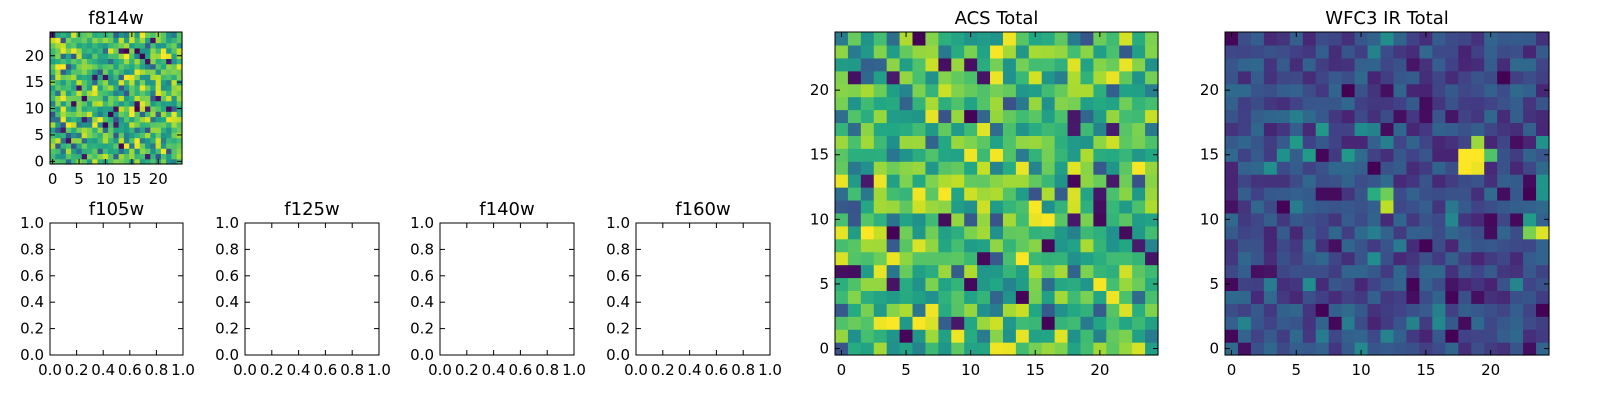 The image size is (1600, 400). Describe the element at coordinates (716, 370) in the screenshot. I see `x-tick-label: 0.6` at that location.